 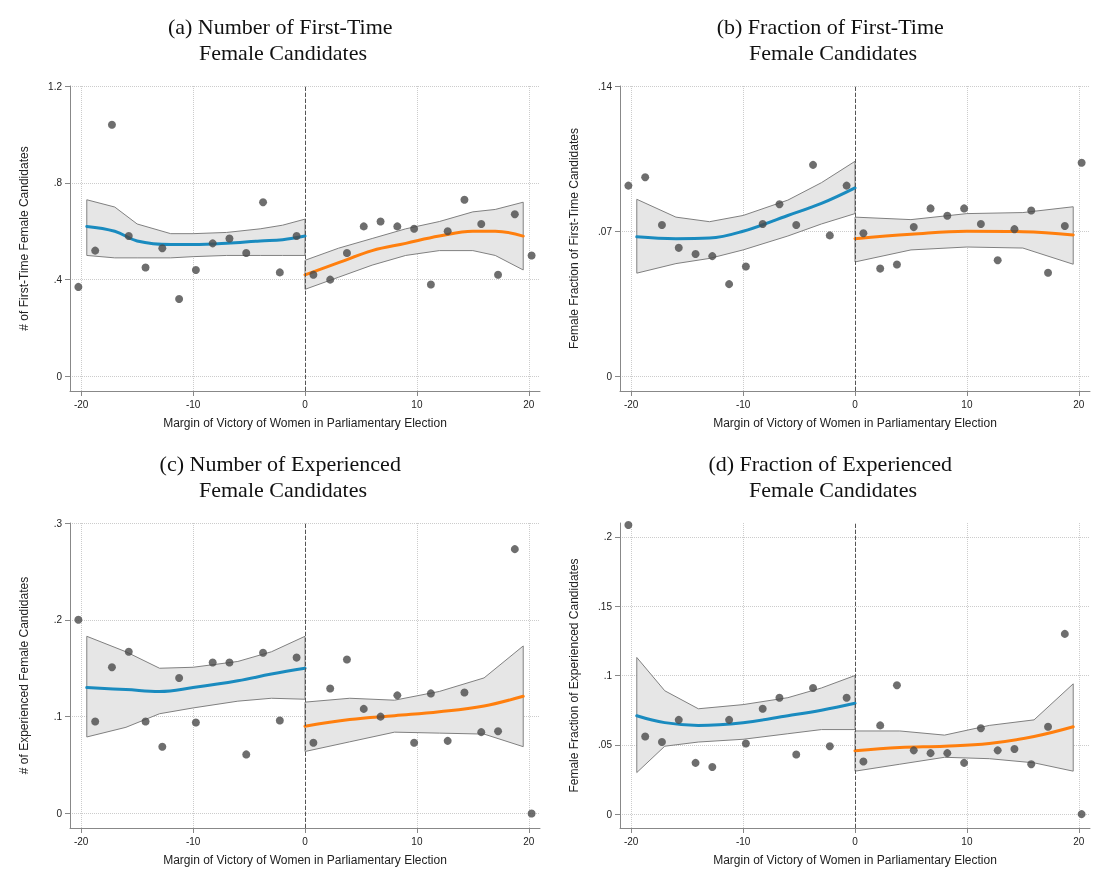 I want to click on y-axis-title: # of First-Time Female Candidates, so click(x=24, y=238).